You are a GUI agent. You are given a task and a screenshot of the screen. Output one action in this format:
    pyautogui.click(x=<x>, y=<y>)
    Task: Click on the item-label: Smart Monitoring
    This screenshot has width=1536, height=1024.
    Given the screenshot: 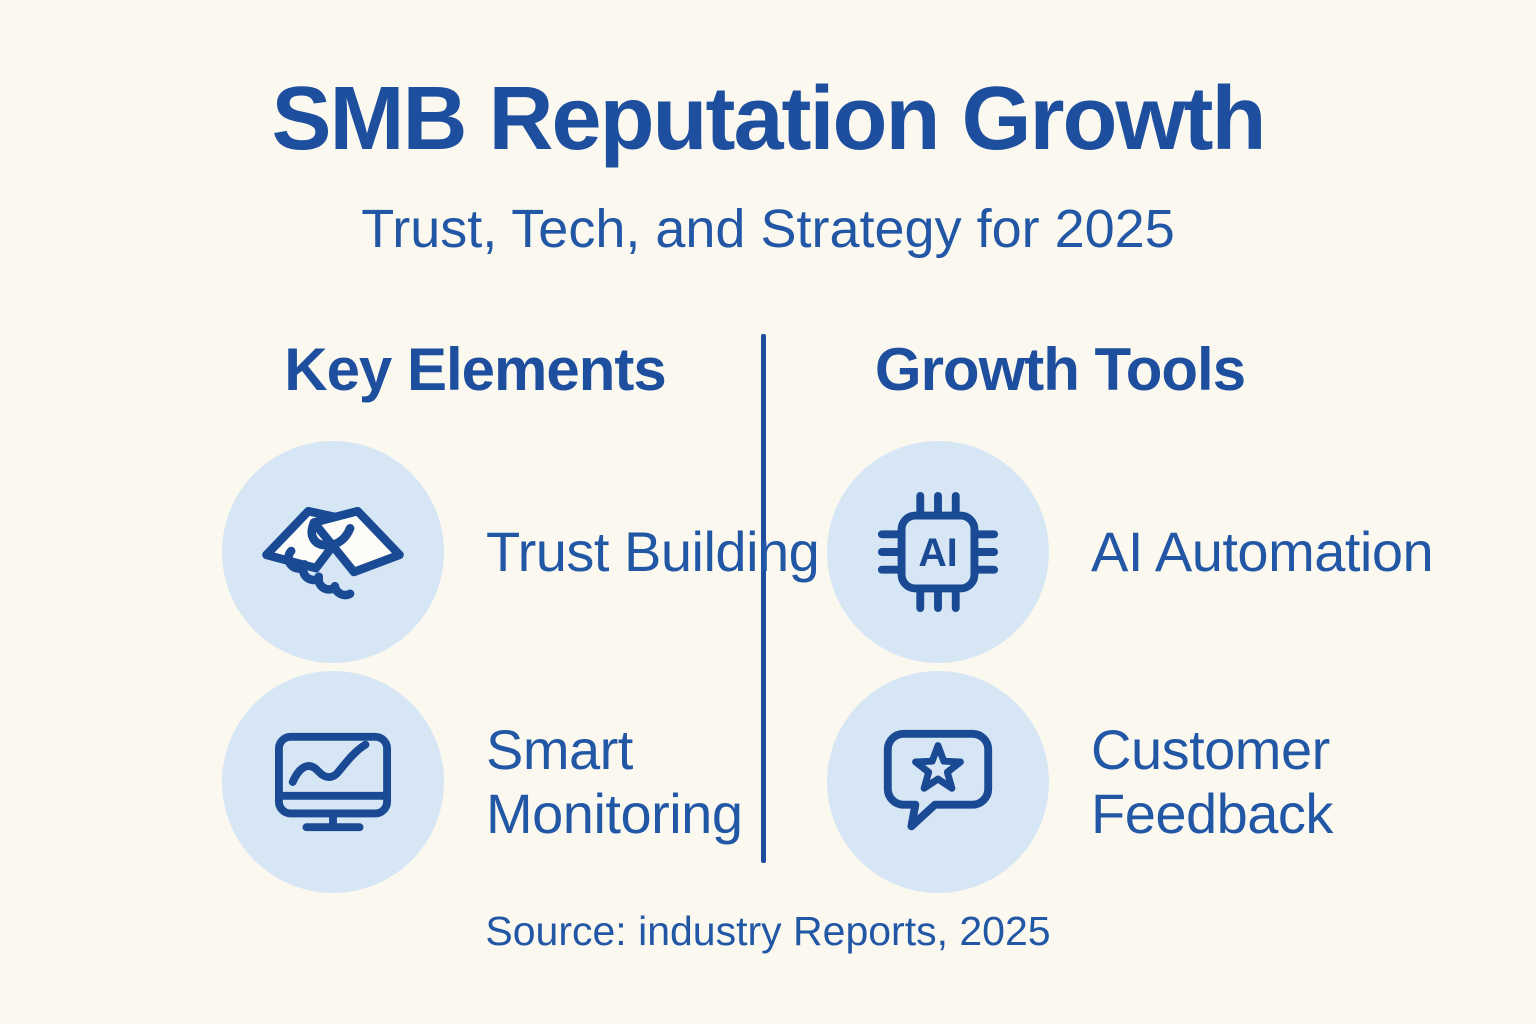 What is the action you would take?
    pyautogui.click(x=614, y=781)
    